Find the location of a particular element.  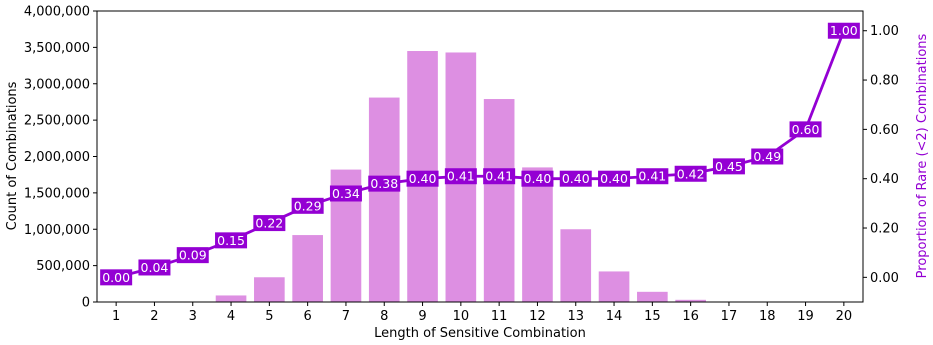

point-label-text: 0.38 is located at coordinates (384, 183).